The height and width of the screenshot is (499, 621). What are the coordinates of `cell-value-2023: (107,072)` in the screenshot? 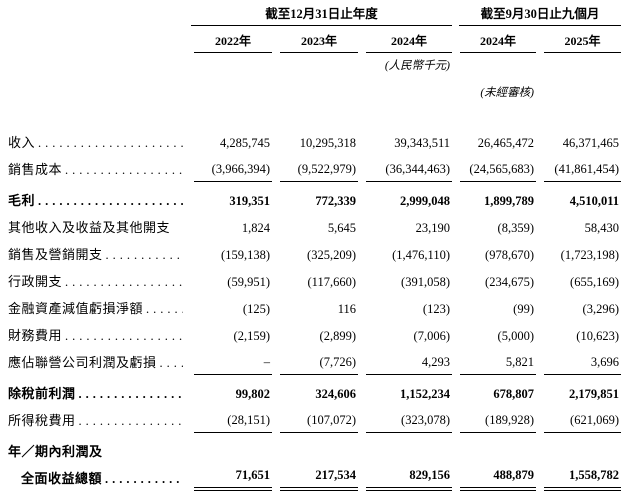 It's located at (319, 419).